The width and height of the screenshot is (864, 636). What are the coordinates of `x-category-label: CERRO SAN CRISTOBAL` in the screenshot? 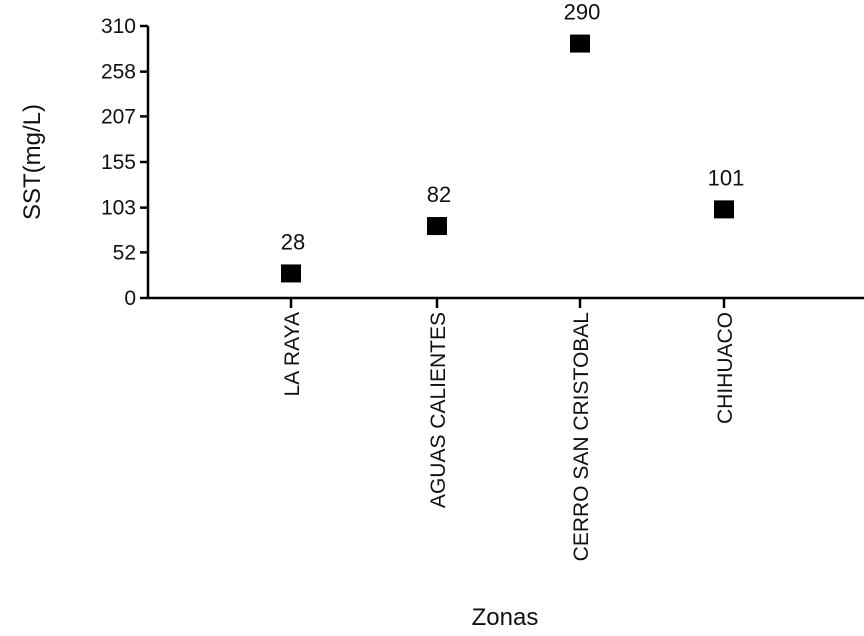 It's located at (581, 436).